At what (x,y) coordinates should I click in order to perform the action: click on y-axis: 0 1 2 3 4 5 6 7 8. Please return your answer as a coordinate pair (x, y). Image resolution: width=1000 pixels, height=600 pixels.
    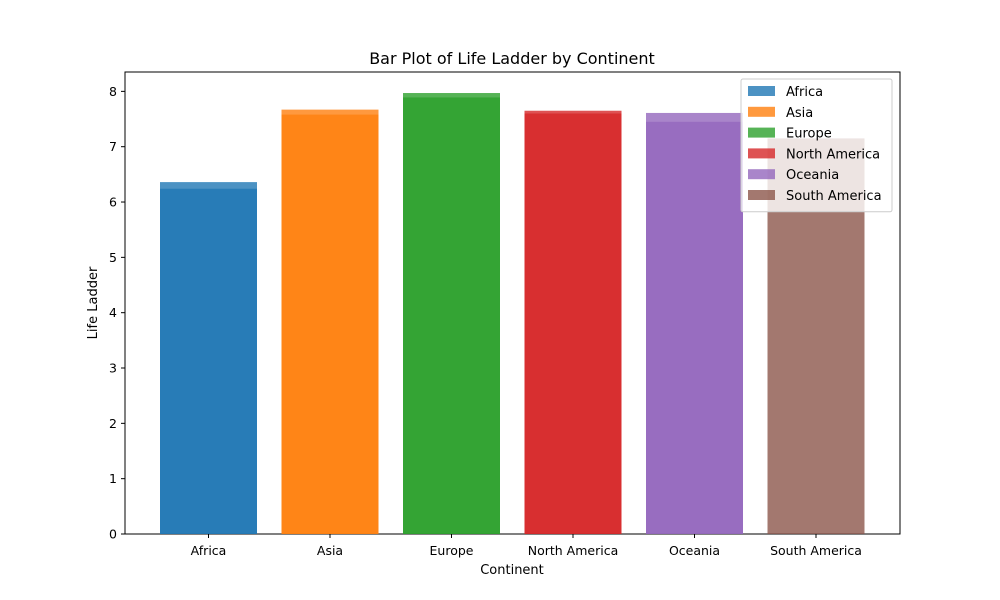
    Looking at the image, I should click on (117, 313).